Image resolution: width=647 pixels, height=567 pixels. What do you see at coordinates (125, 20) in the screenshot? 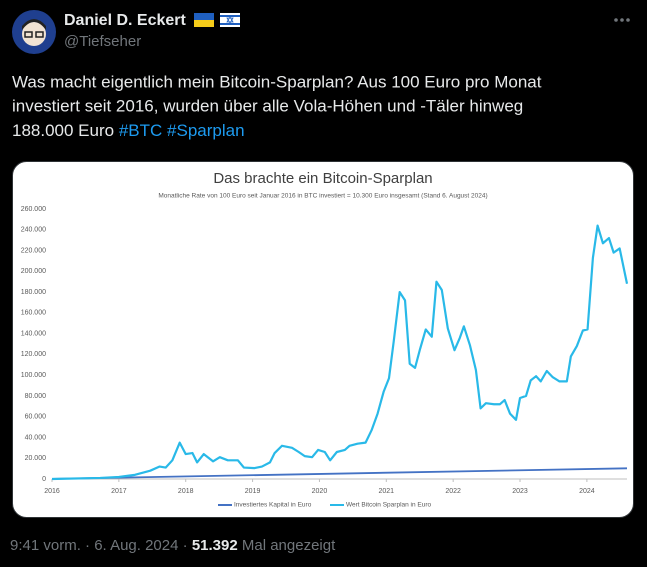
I see `author-name: Daniel D. Eckert` at bounding box center [125, 20].